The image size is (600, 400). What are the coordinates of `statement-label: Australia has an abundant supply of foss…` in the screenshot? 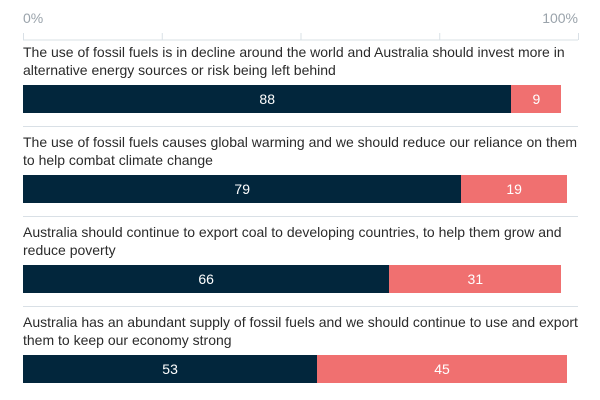 It's located at (300, 331).